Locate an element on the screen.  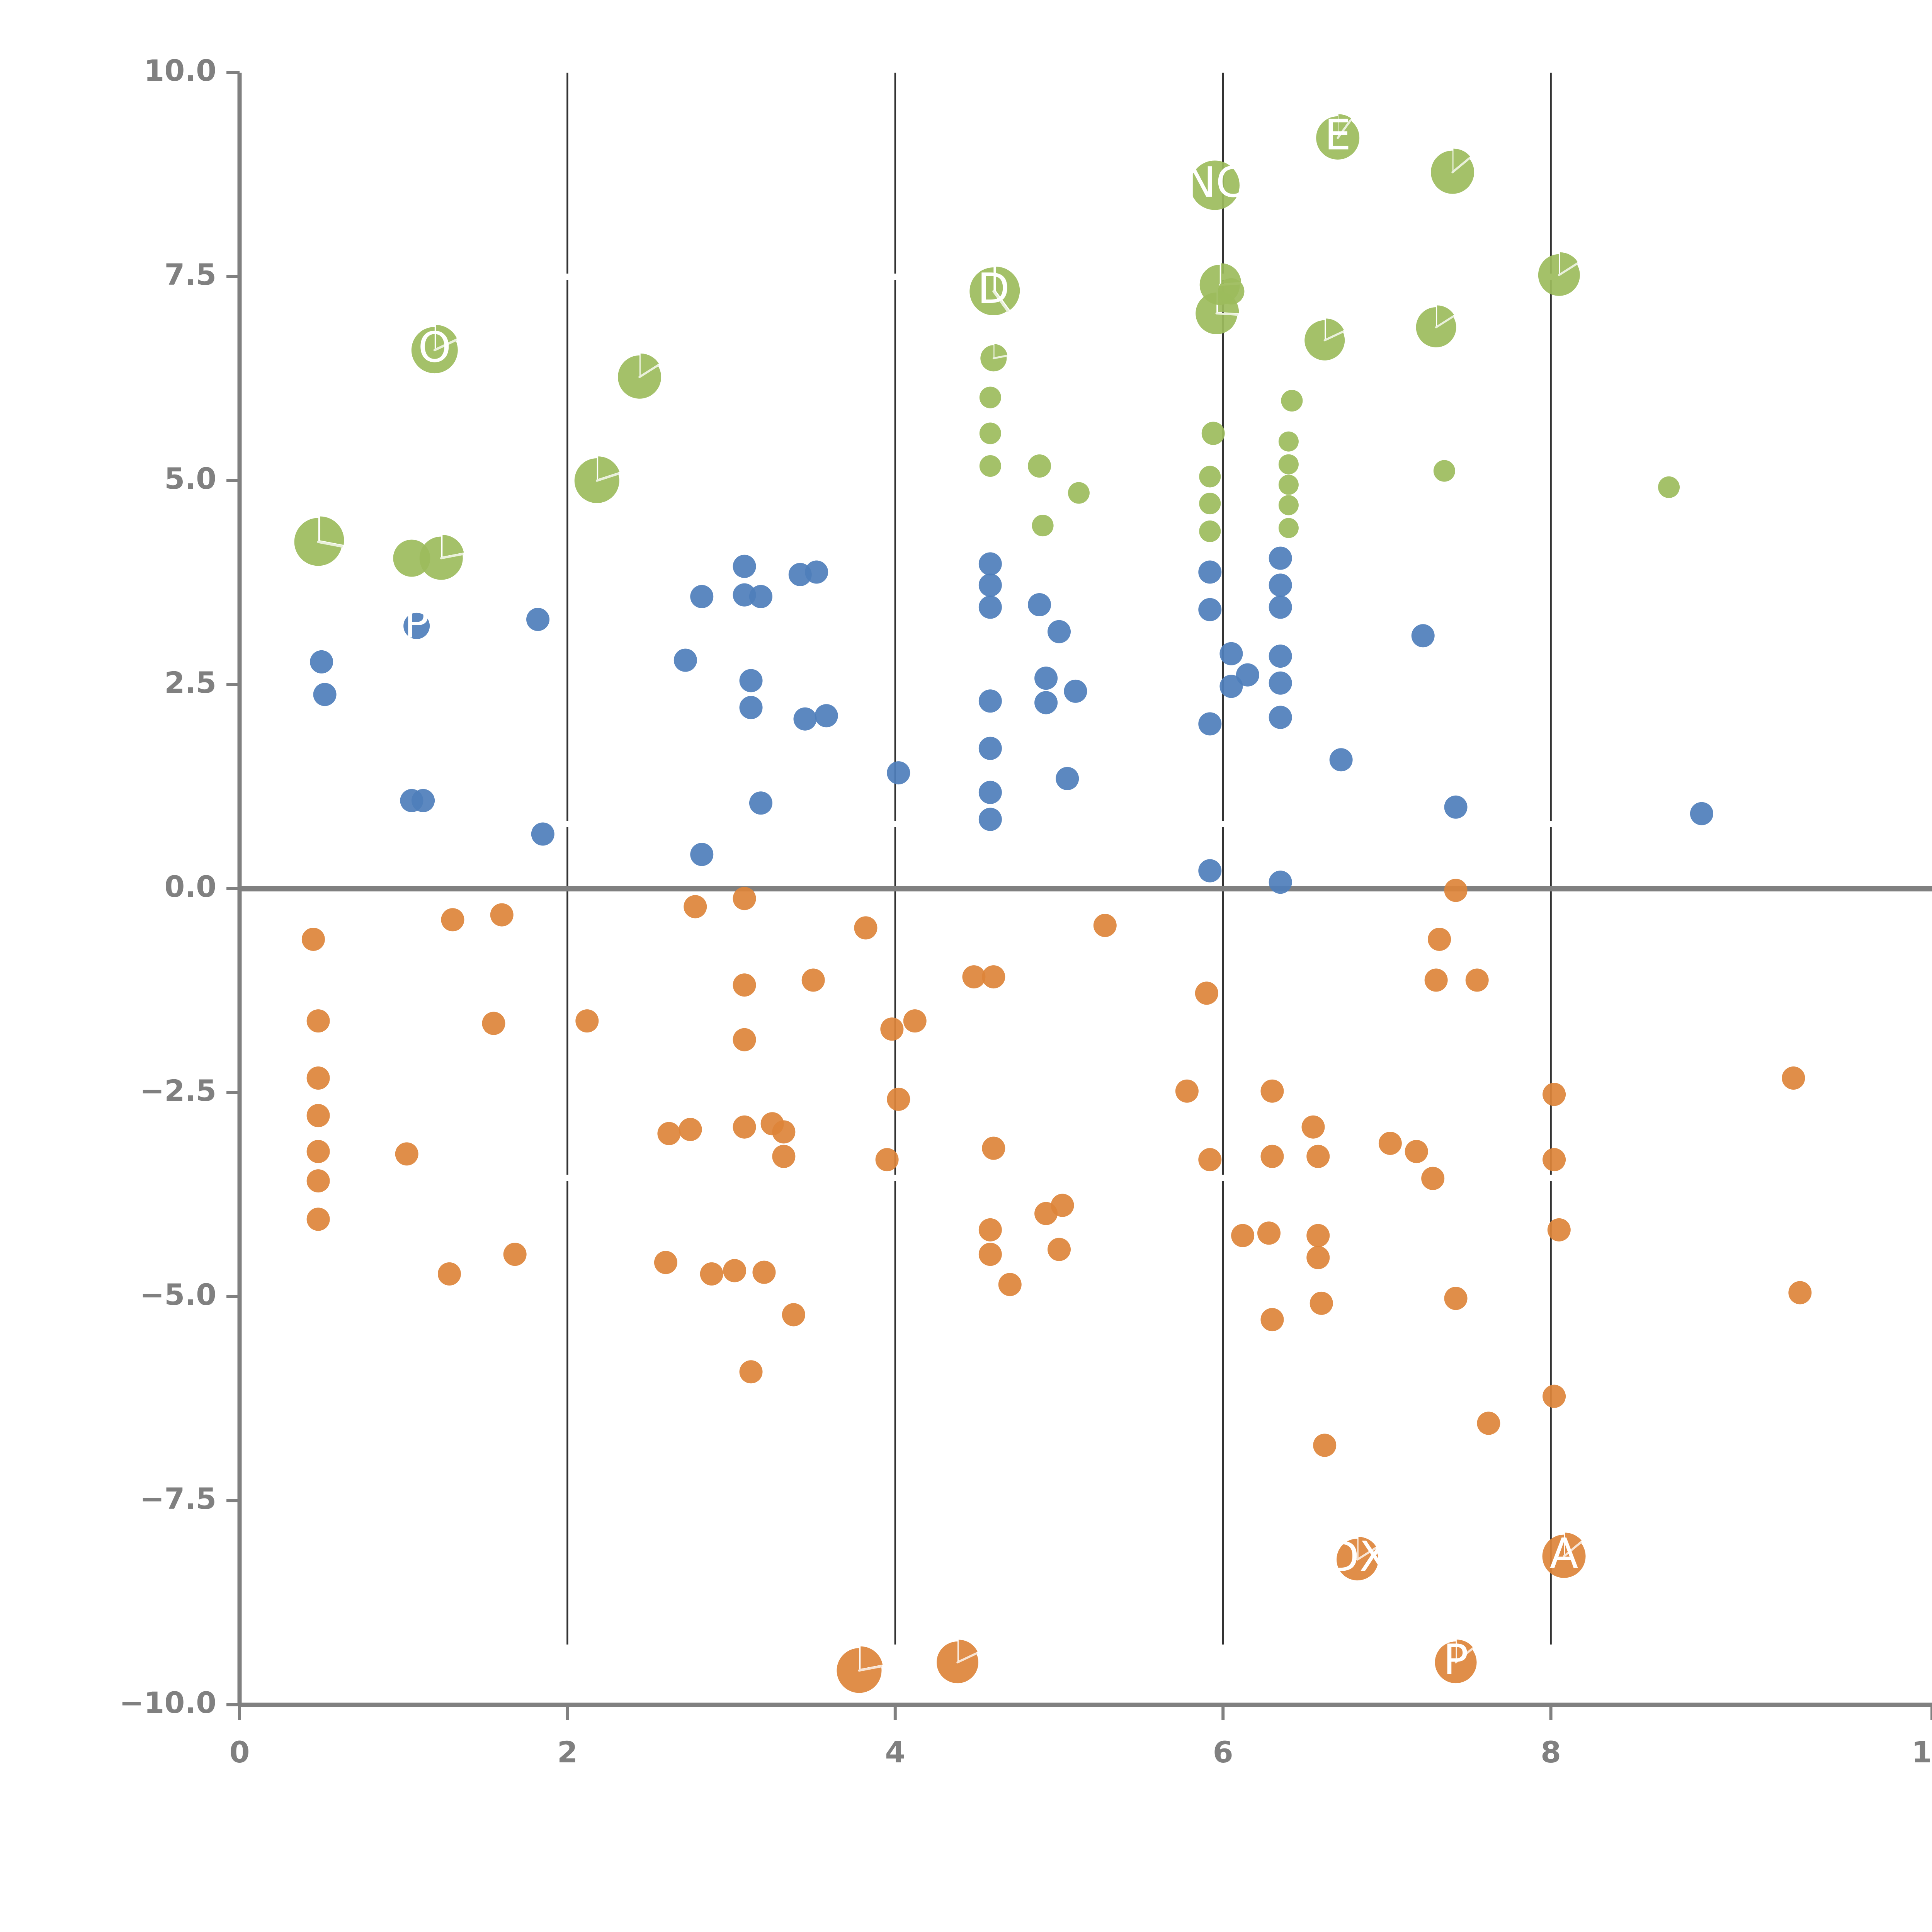
data-point-green: E is located at coordinates (1338, 136).